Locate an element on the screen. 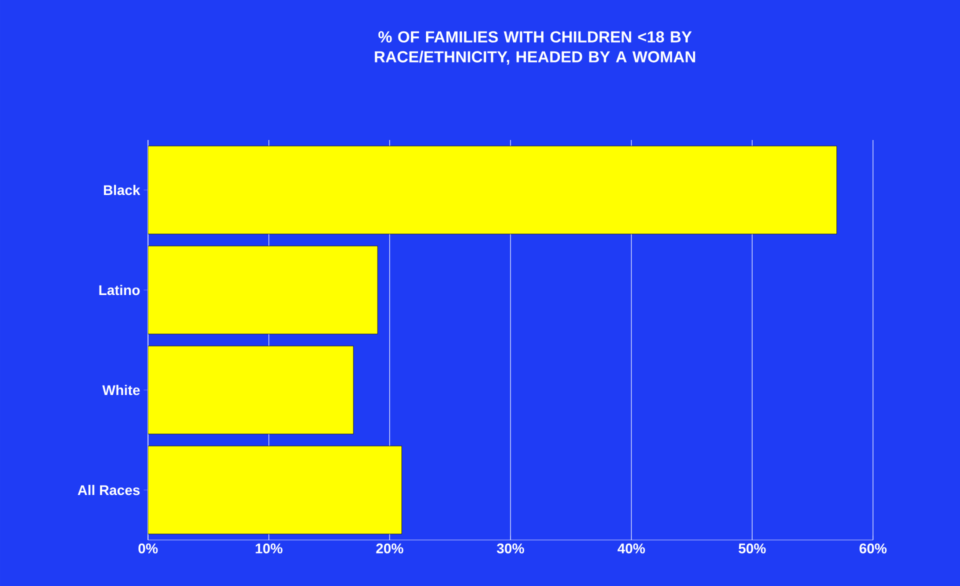 This screenshot has width=960, height=586. x-tick-label: 10% is located at coordinates (269, 549).